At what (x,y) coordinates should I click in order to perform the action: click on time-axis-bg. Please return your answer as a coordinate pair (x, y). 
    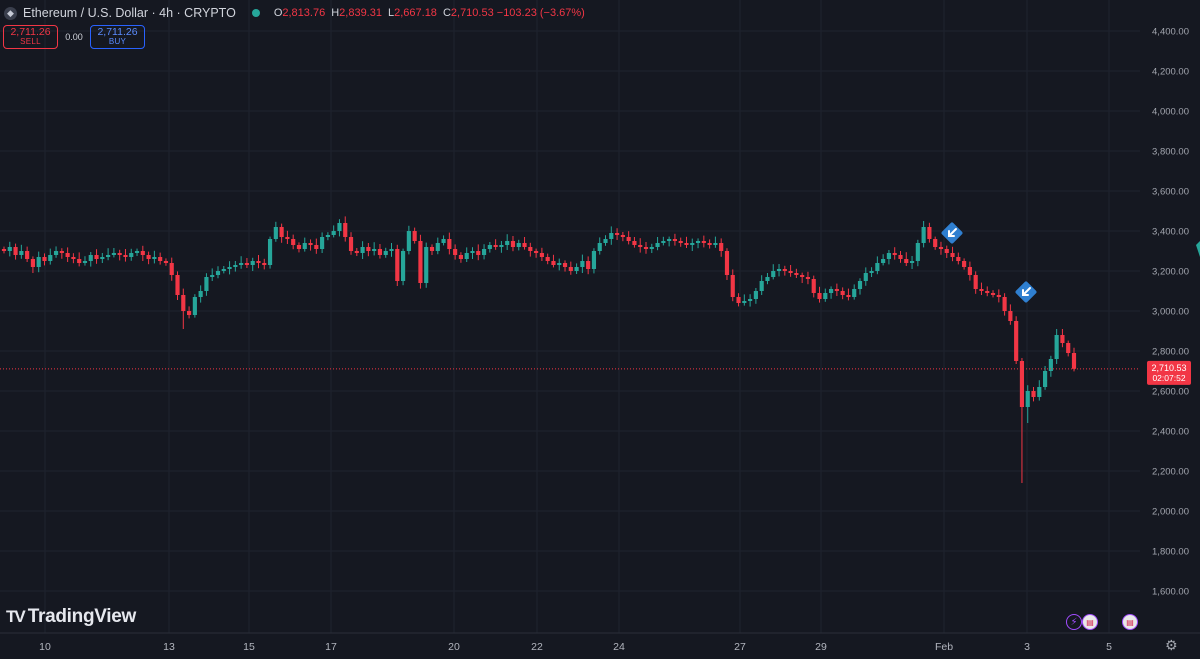
    Looking at the image, I should click on (600, 646).